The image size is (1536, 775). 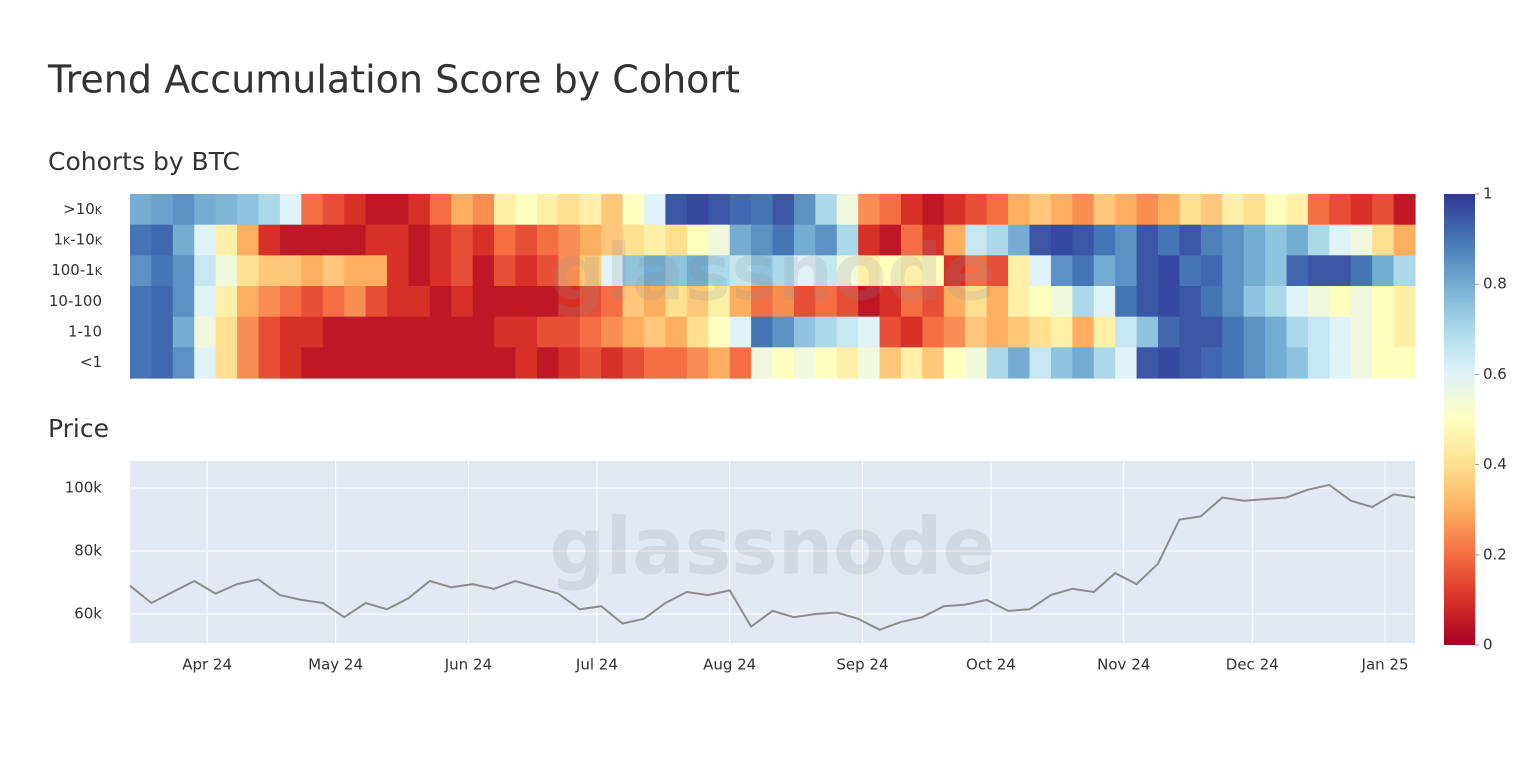 I want to click on x-tick-label: Apr 24, so click(x=207, y=665).